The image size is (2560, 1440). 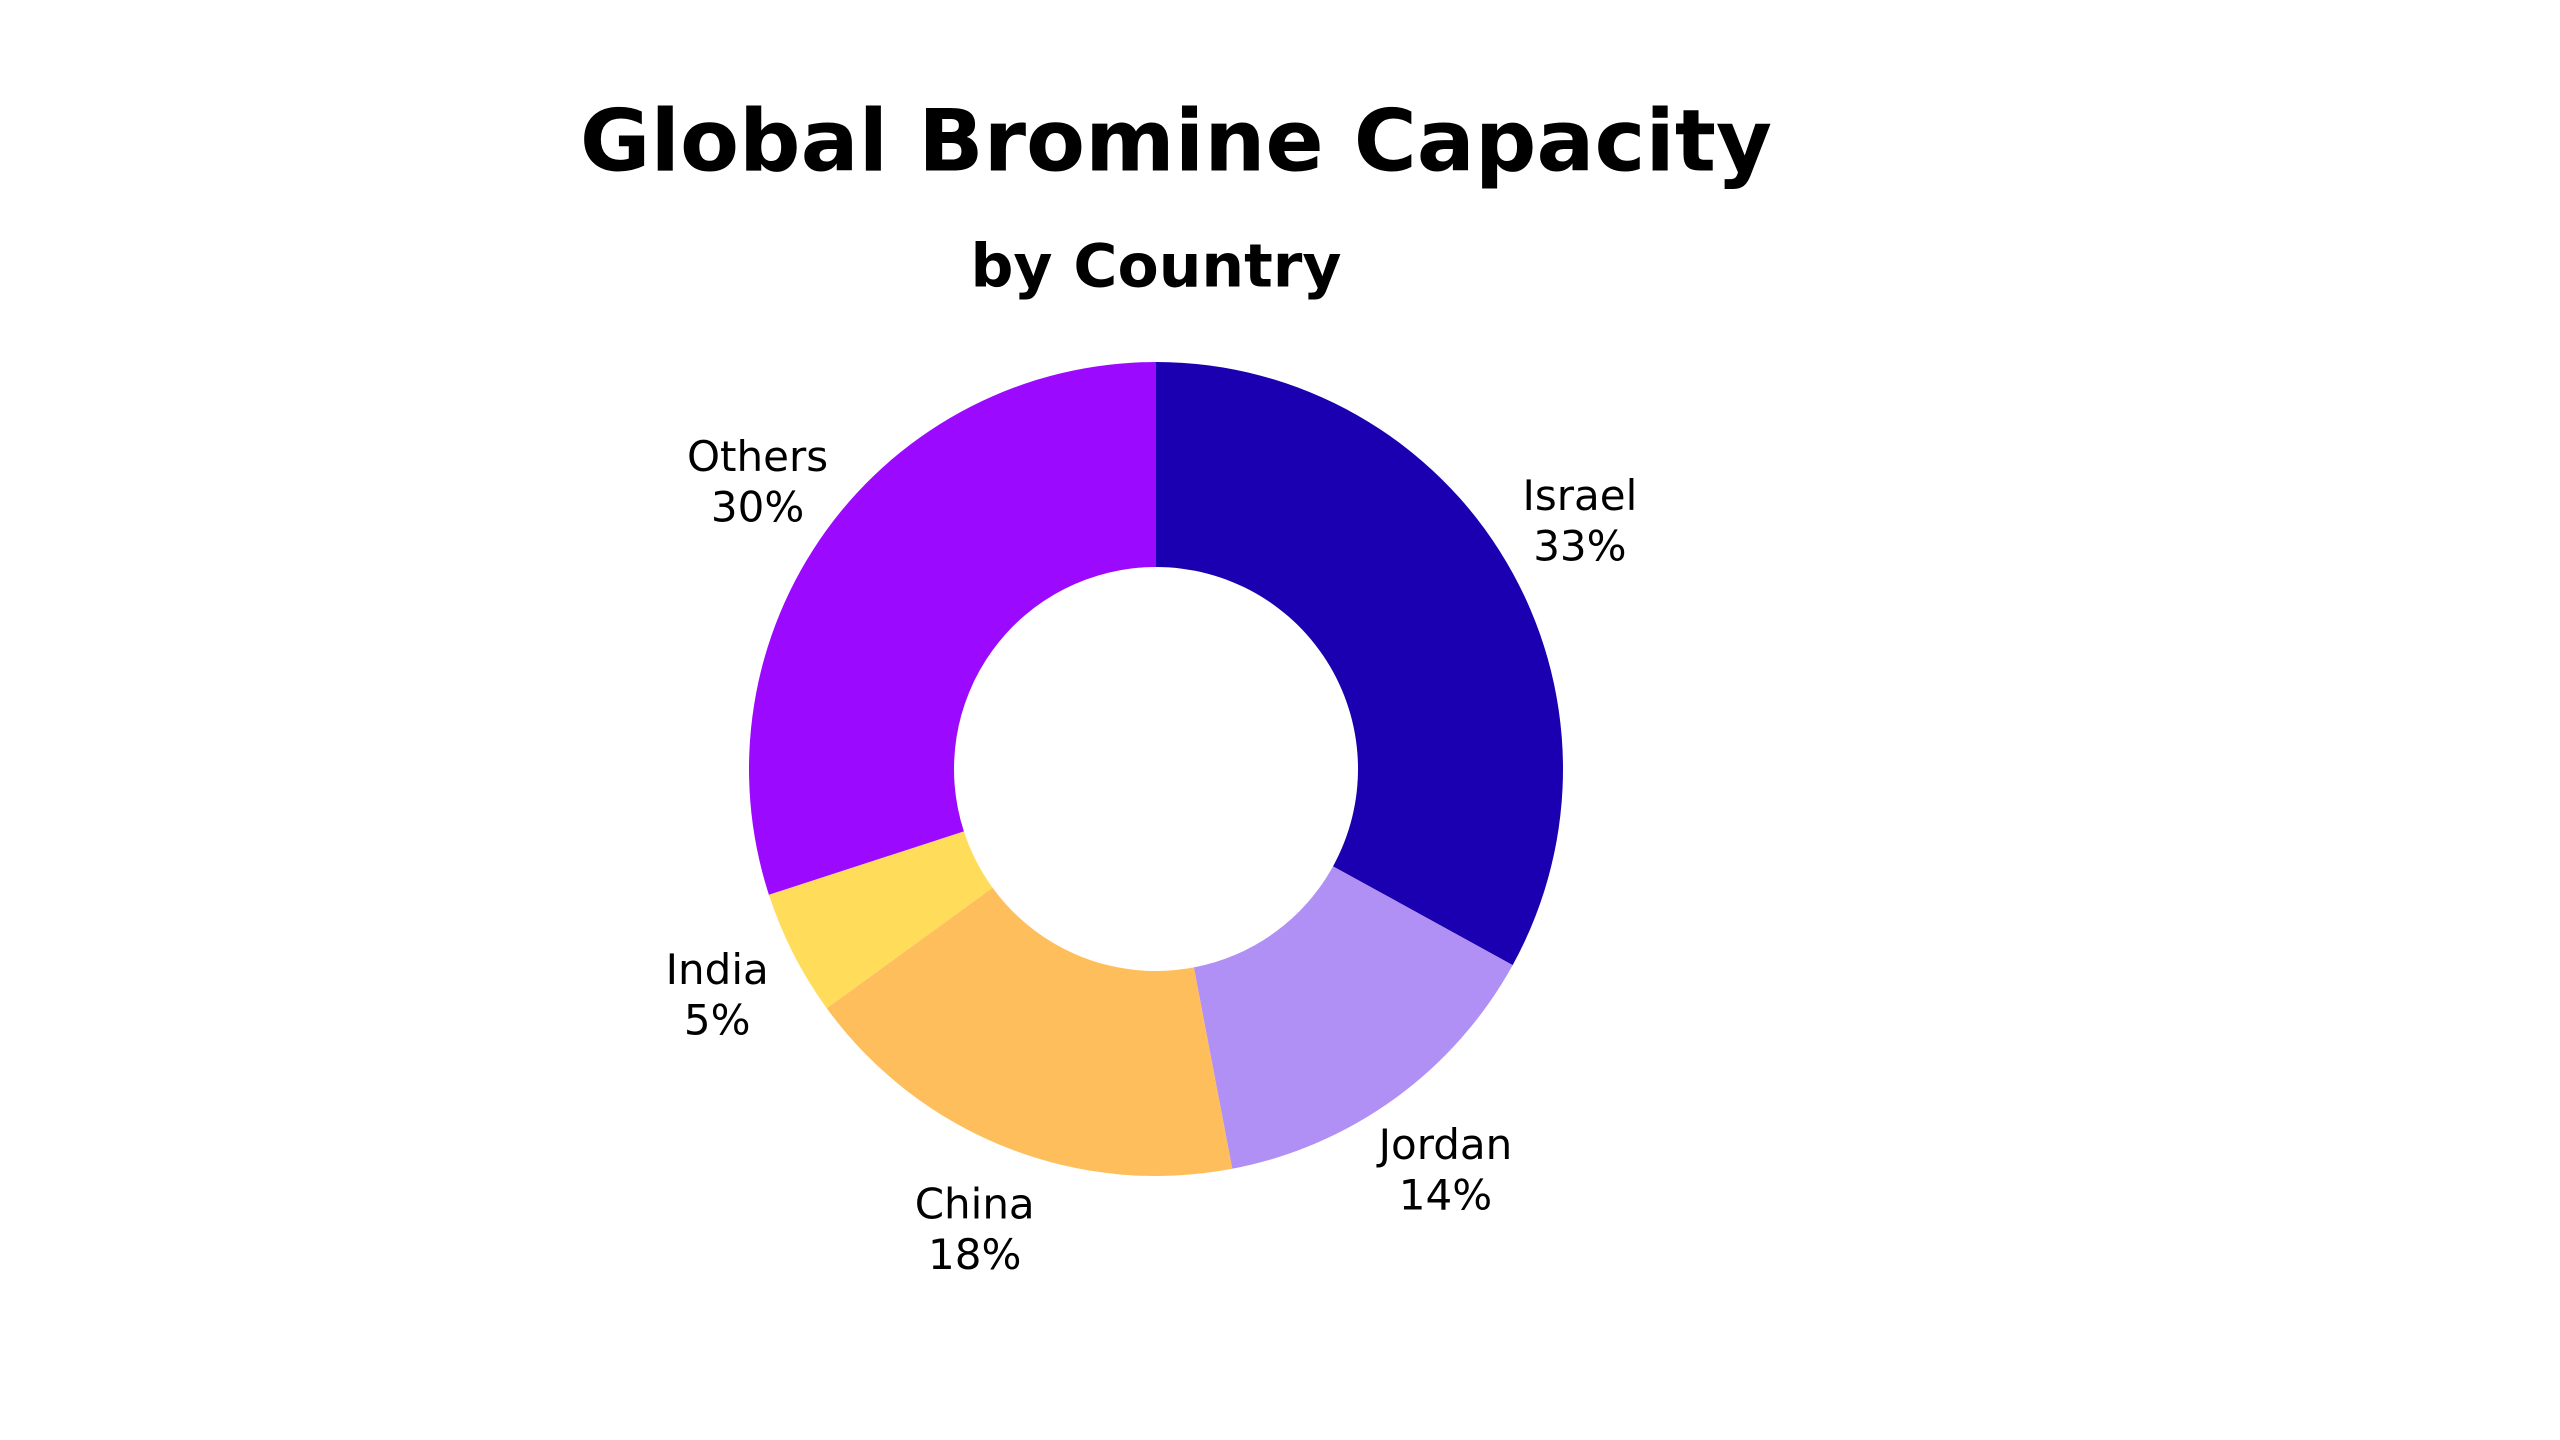 I want to click on chart-subtitle: by Country, so click(x=1155, y=267).